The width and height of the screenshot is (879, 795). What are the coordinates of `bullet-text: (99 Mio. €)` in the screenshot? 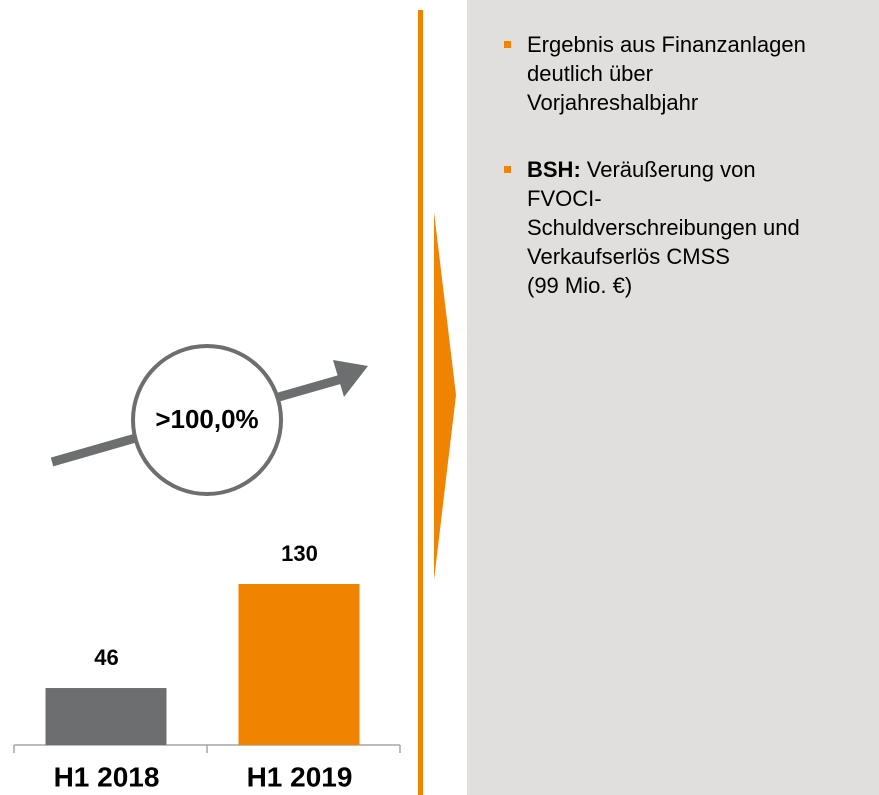 It's located at (580, 285).